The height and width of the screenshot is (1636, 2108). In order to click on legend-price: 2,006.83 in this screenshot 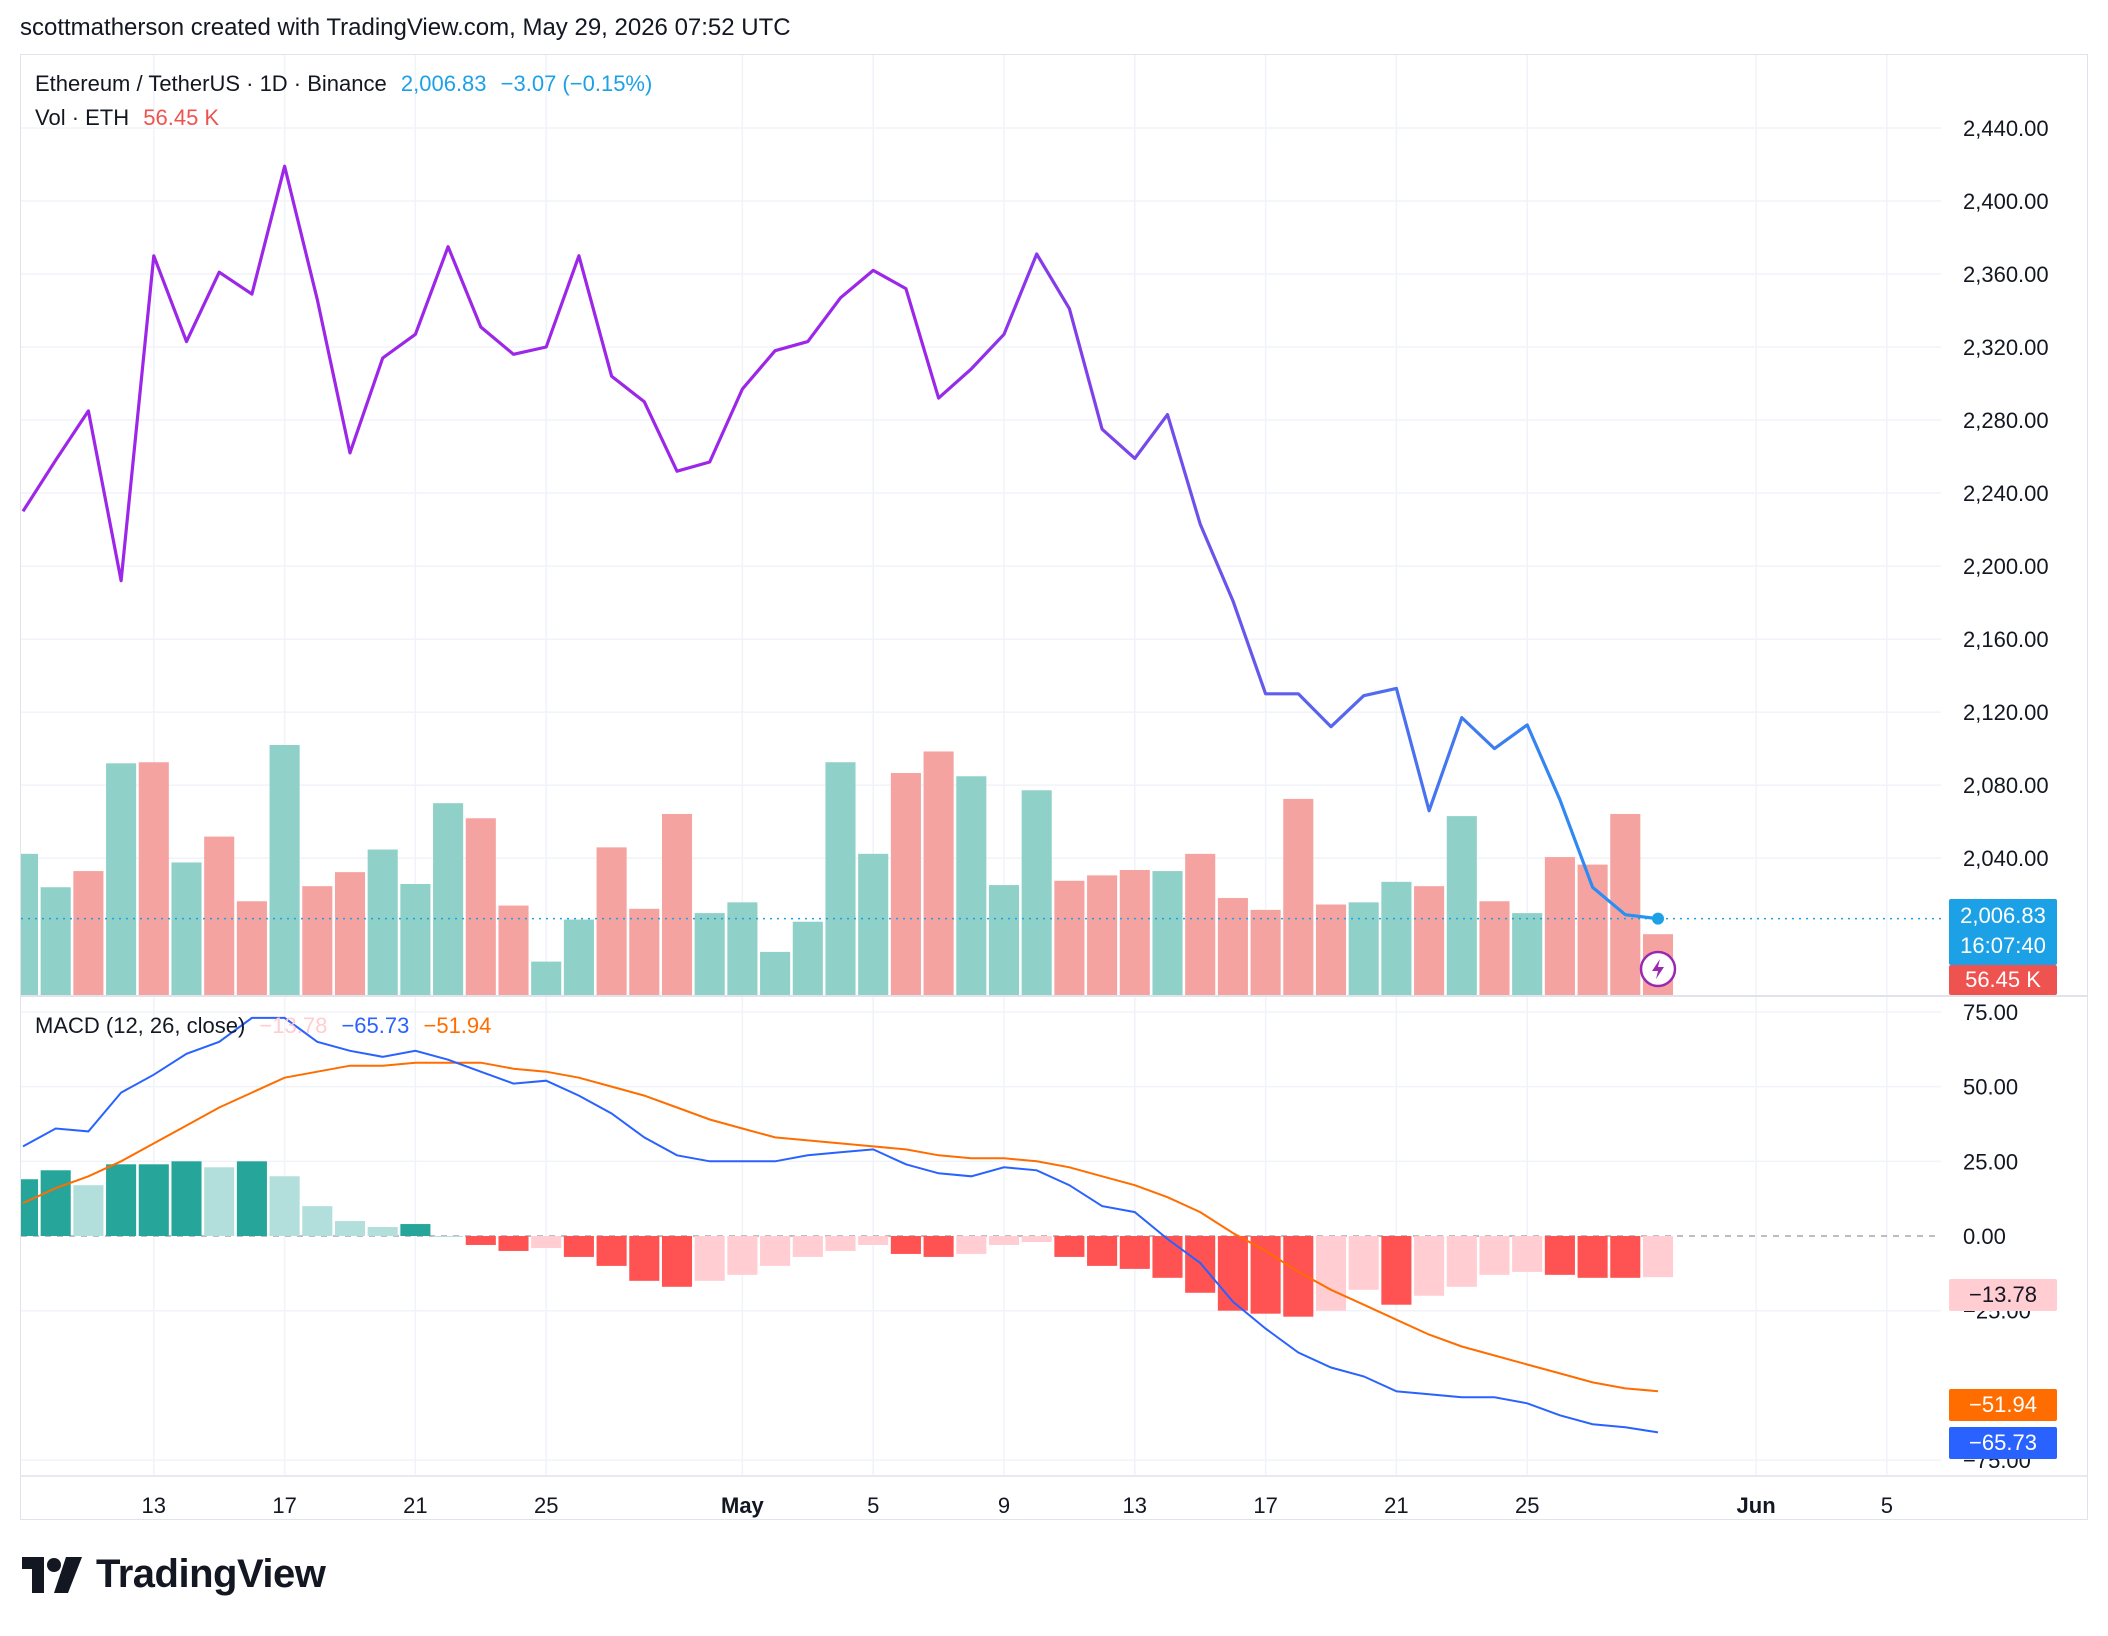, I will do `click(443, 83)`.